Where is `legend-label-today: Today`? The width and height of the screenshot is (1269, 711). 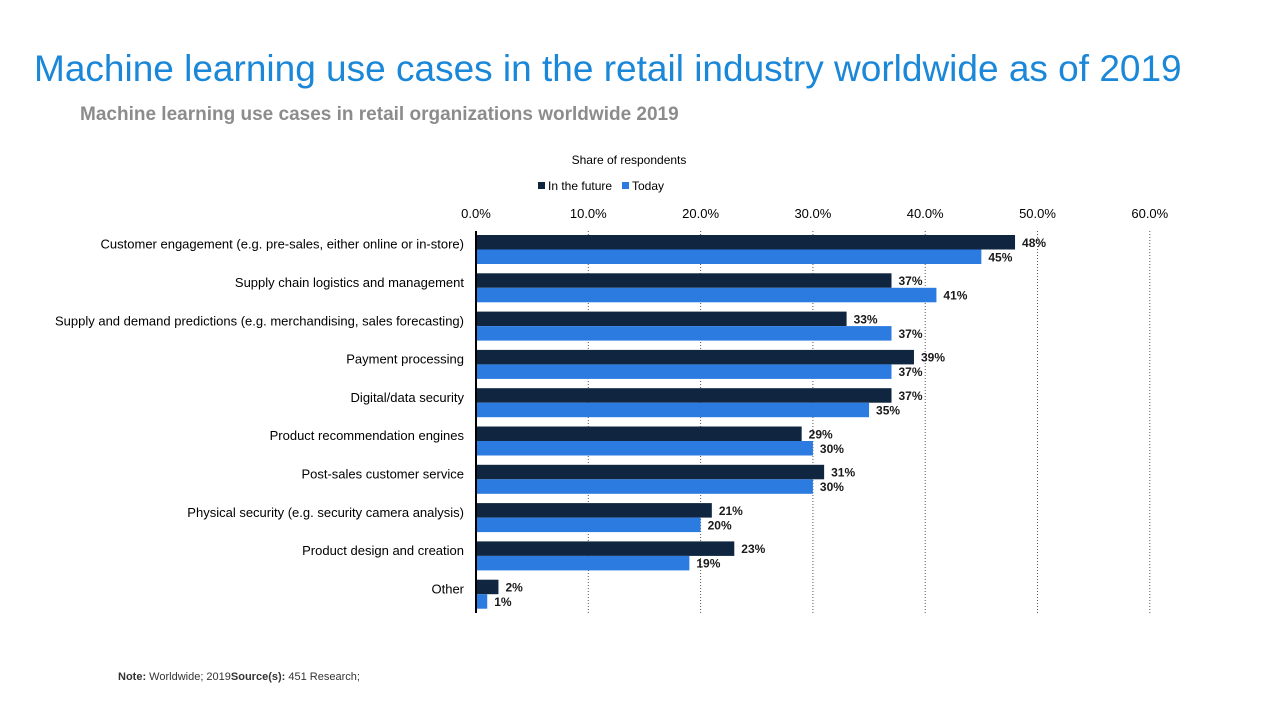
legend-label-today: Today is located at coordinates (648, 186).